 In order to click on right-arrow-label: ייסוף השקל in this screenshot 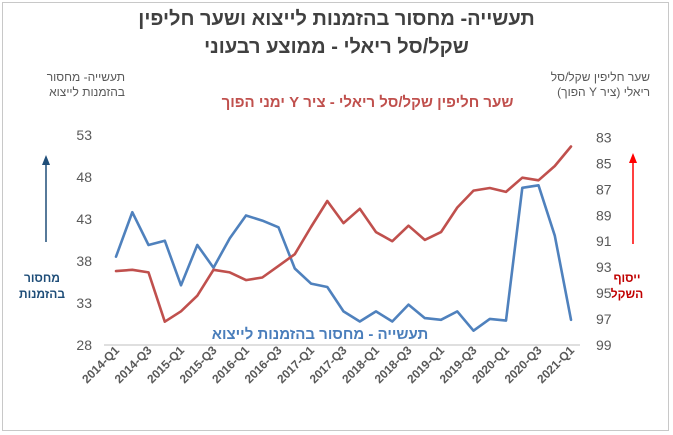, I will do `click(627, 286)`.